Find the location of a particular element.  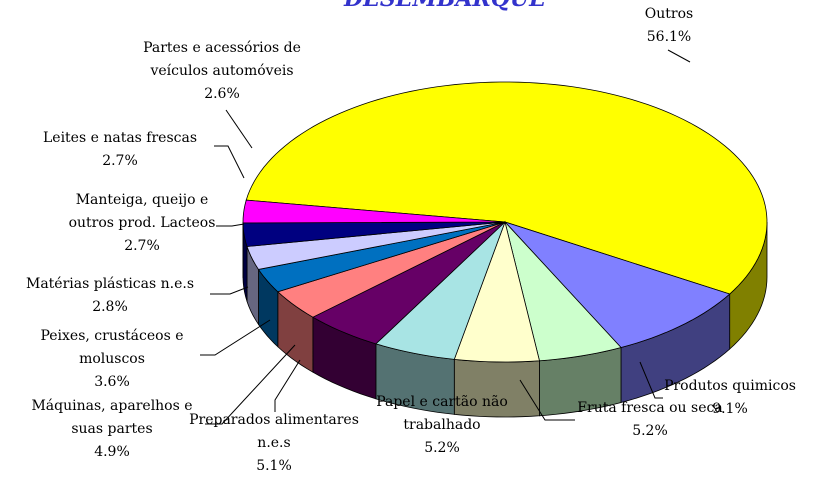

slice-label: Outros is located at coordinates (669, 14).